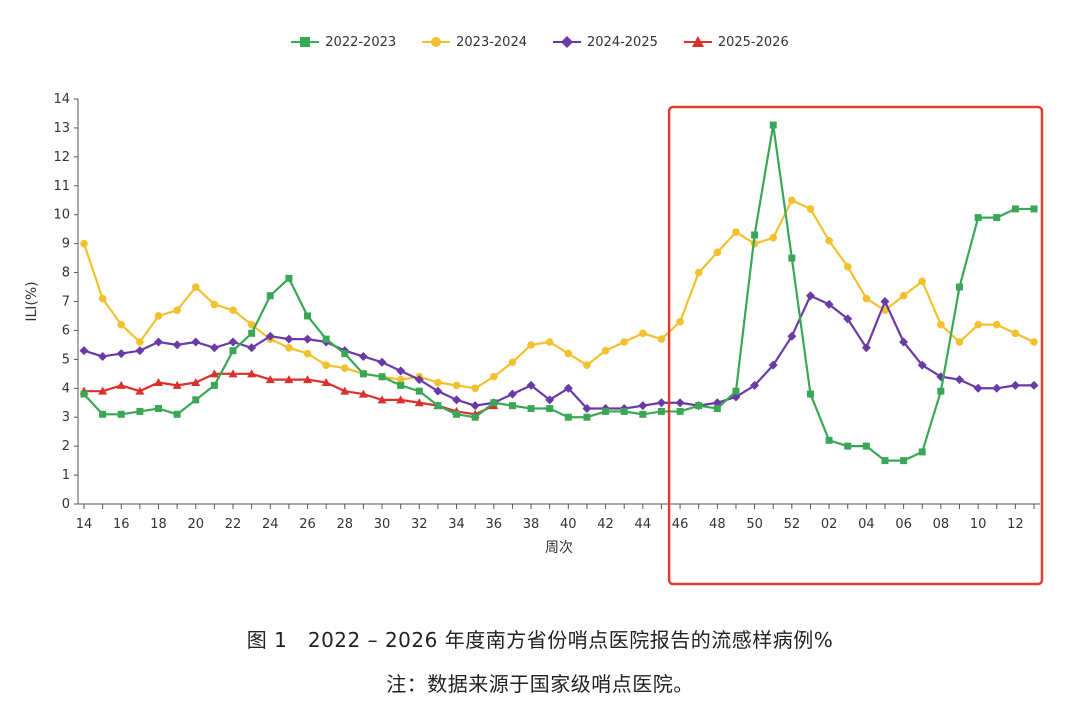 This screenshot has height=708, width=1080. Describe the element at coordinates (531, 524) in the screenshot. I see `x-tick-label: 38` at that location.